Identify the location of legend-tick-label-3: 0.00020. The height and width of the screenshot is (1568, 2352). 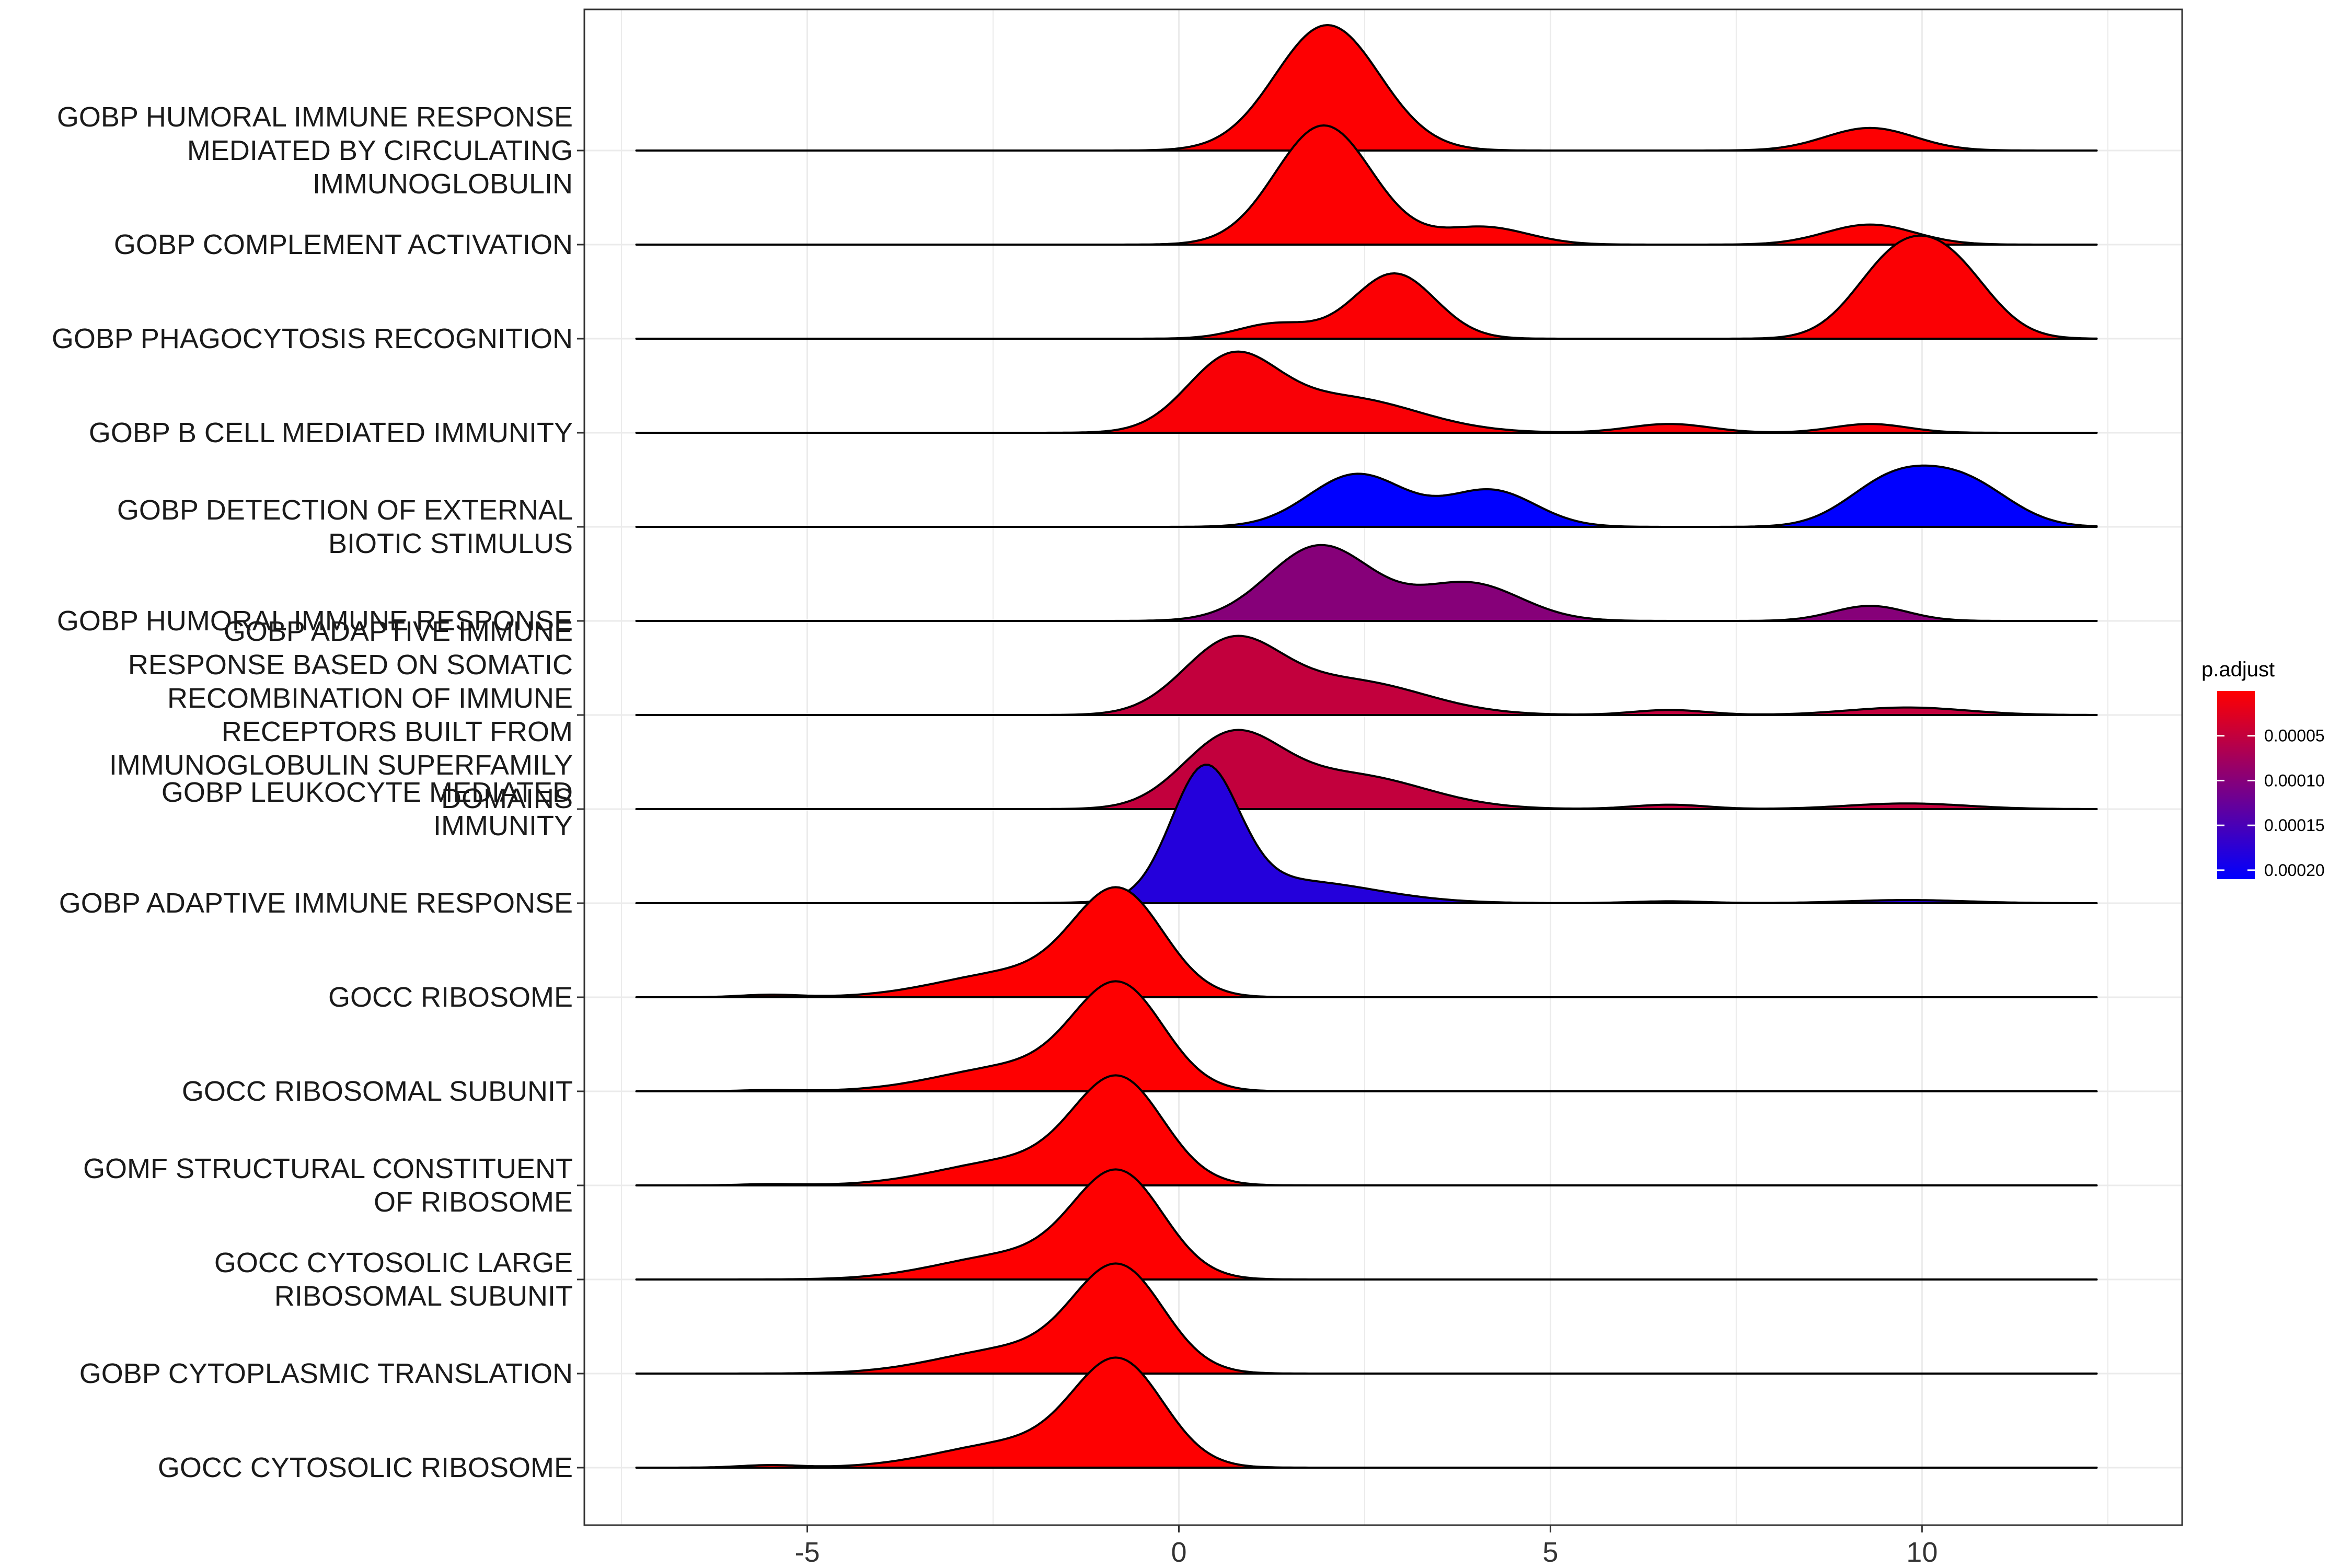
(2294, 870).